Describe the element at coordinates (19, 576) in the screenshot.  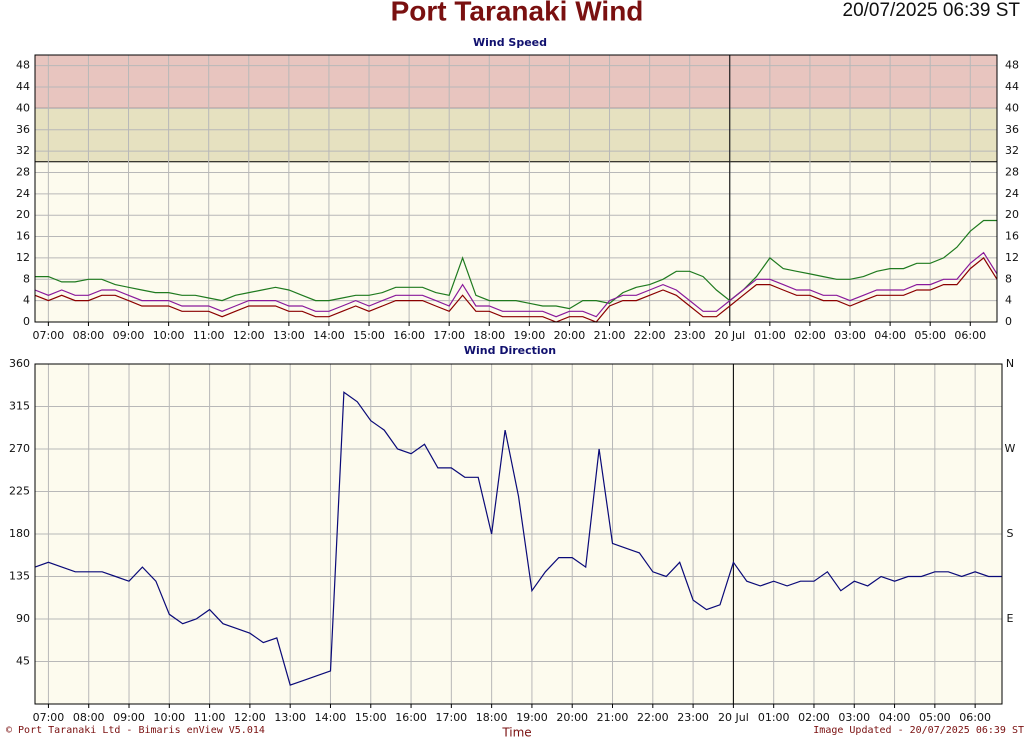
I see `y-tick-label: 135` at that location.